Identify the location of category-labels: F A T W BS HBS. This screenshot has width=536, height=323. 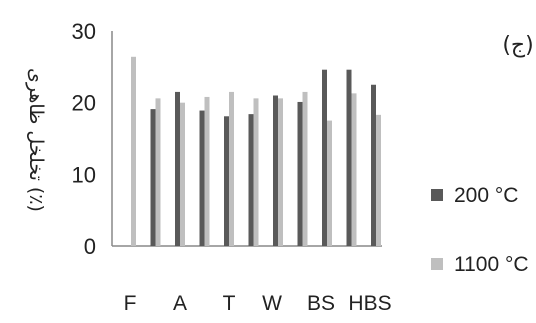
(258, 303).